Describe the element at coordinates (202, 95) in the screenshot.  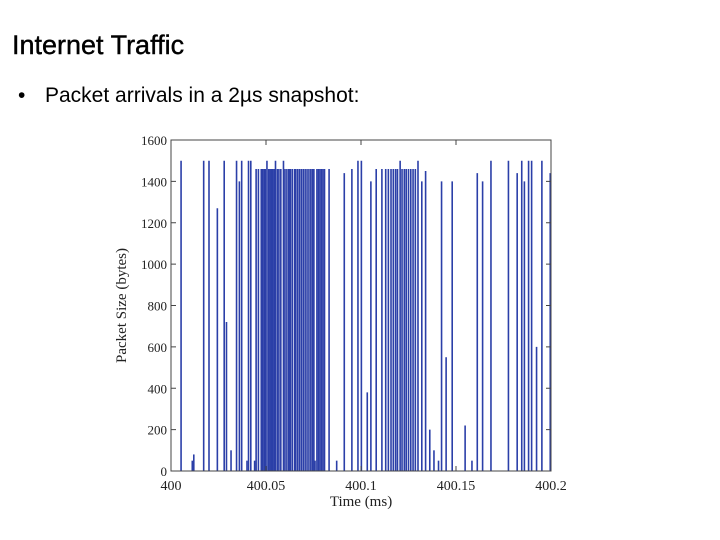
I see `bullet-text: Packet arrivals in a 2µs snapshot:` at that location.